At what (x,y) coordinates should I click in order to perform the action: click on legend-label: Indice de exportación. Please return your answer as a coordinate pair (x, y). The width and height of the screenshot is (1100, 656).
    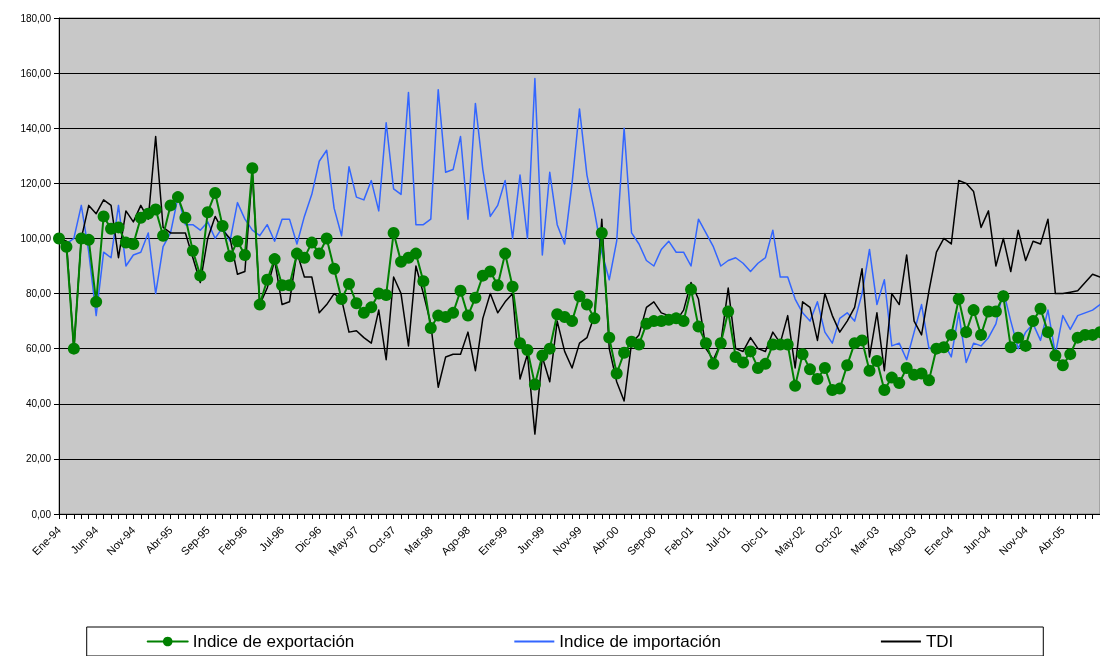
    Looking at the image, I should click on (273, 641).